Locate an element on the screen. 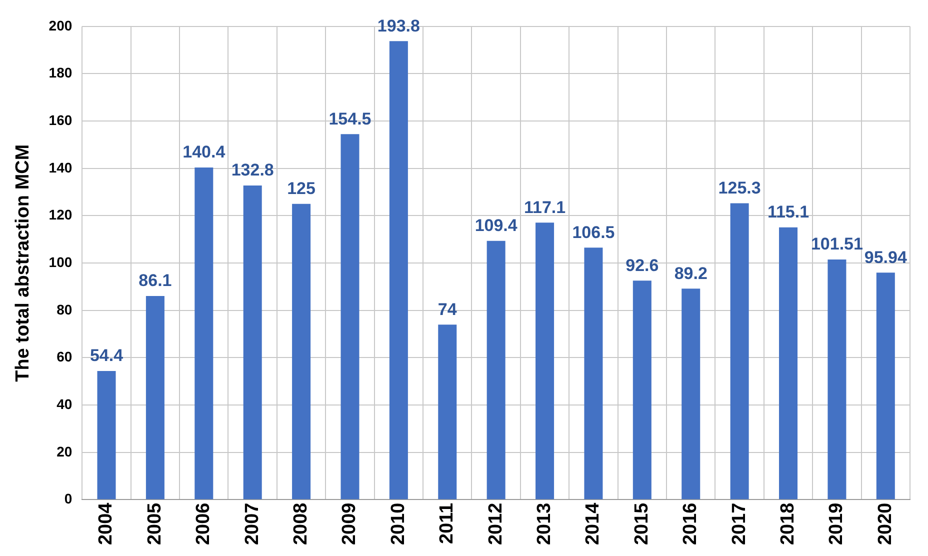  y-tick-label: 80 is located at coordinates (64, 309).